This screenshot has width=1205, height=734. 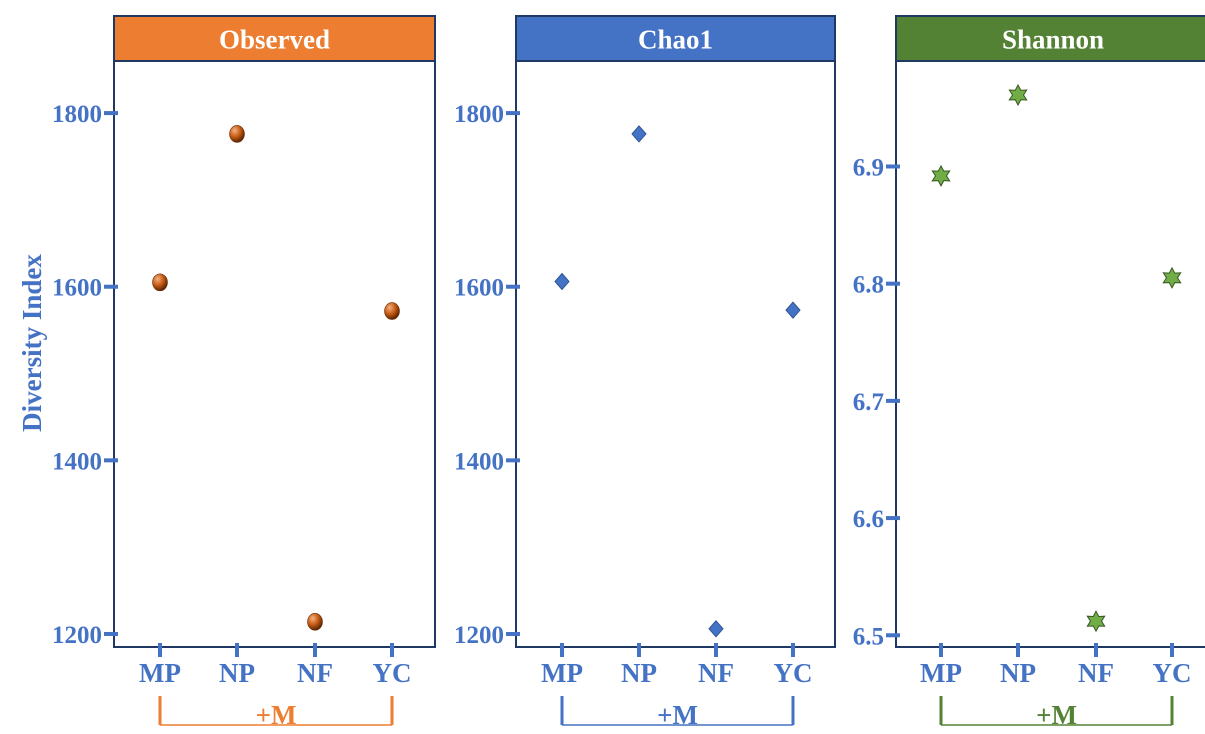 I want to click on y-axis-label: Diversity Index, so click(x=32, y=343).